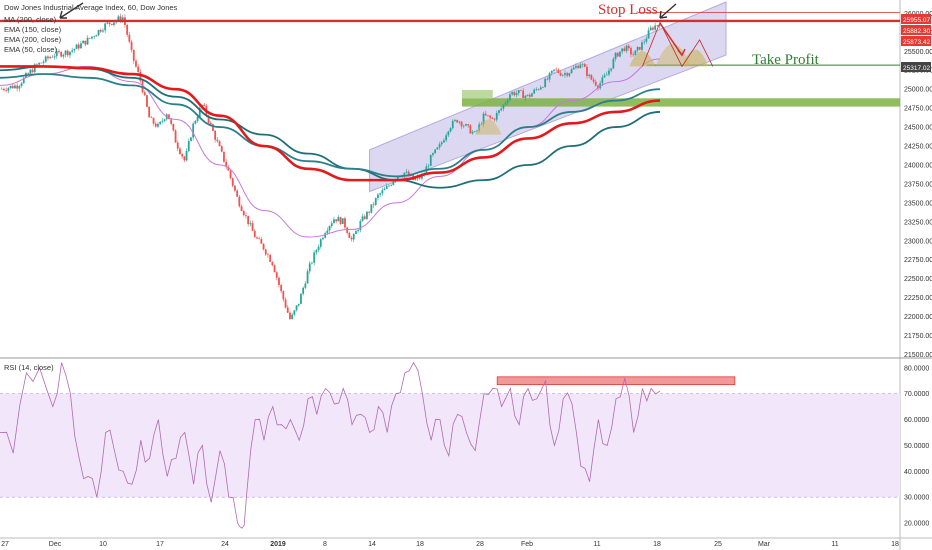  What do you see at coordinates (916, 498) in the screenshot?
I see `rsi-tick-label: 30.0000` at bounding box center [916, 498].